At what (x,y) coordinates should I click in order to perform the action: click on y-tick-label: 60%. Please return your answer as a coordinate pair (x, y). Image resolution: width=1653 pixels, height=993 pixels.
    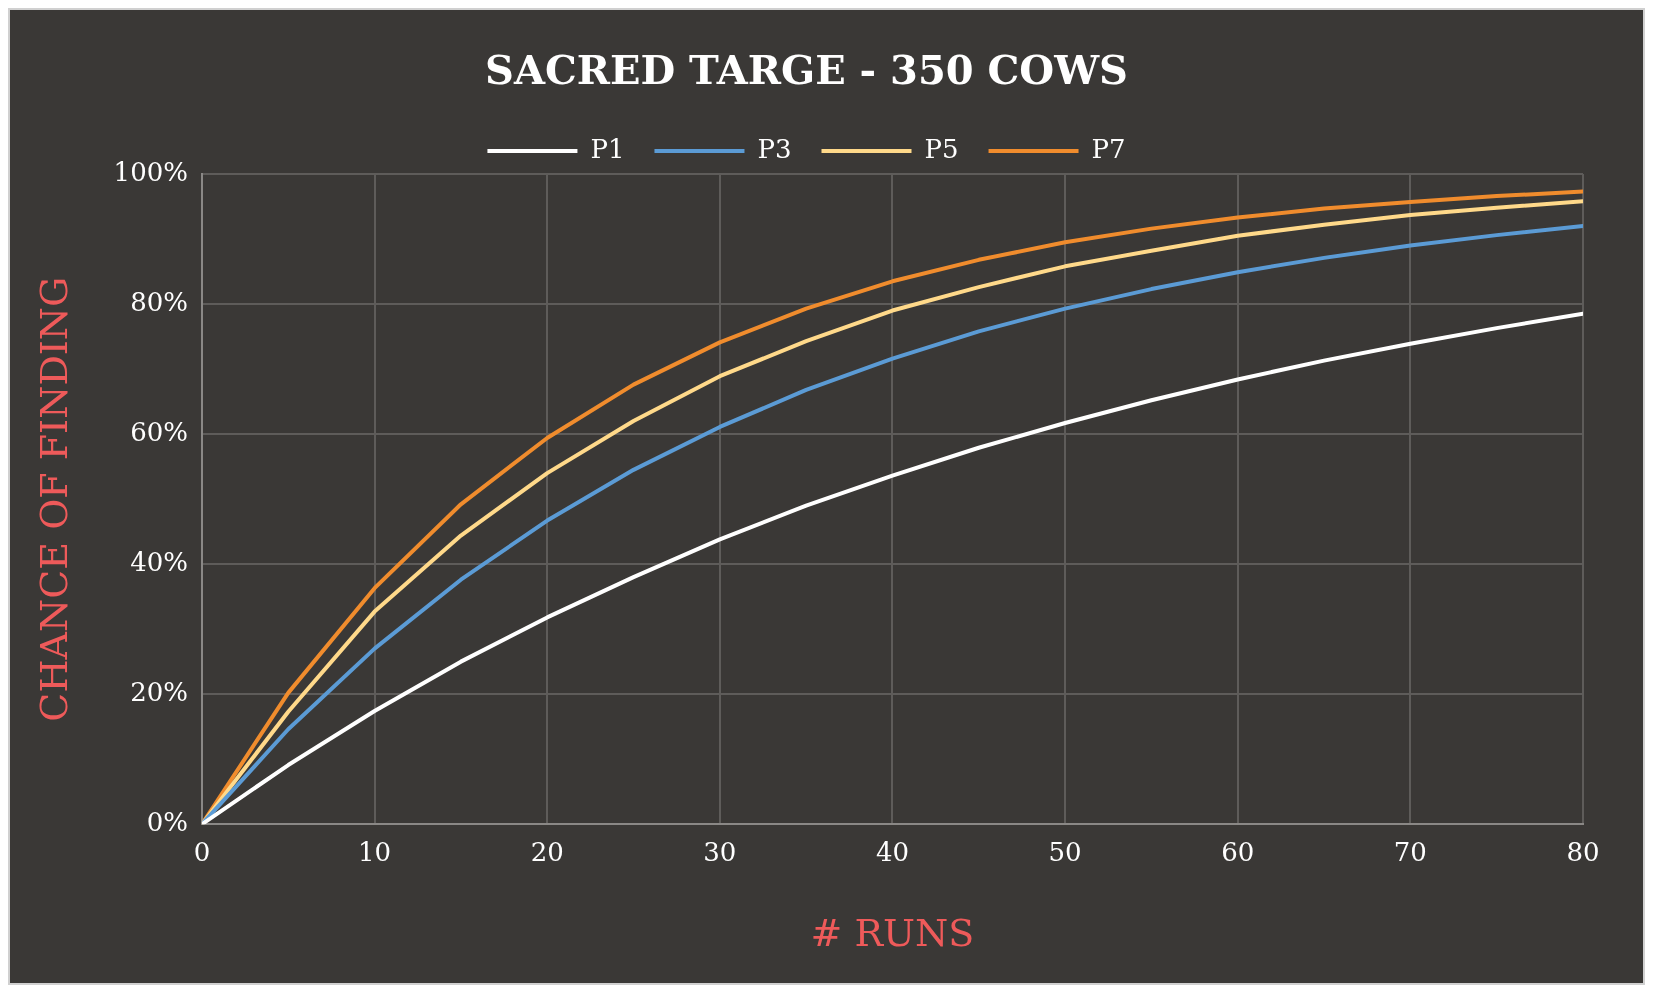
    Looking at the image, I should click on (159, 431).